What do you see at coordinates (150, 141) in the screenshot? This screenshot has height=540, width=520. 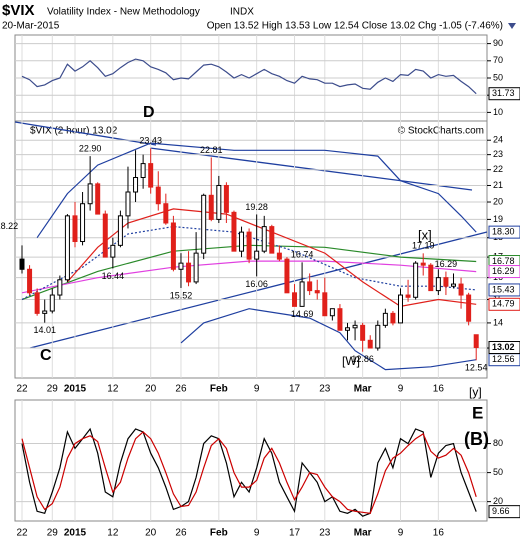 I see `price-label: 23.43` at bounding box center [150, 141].